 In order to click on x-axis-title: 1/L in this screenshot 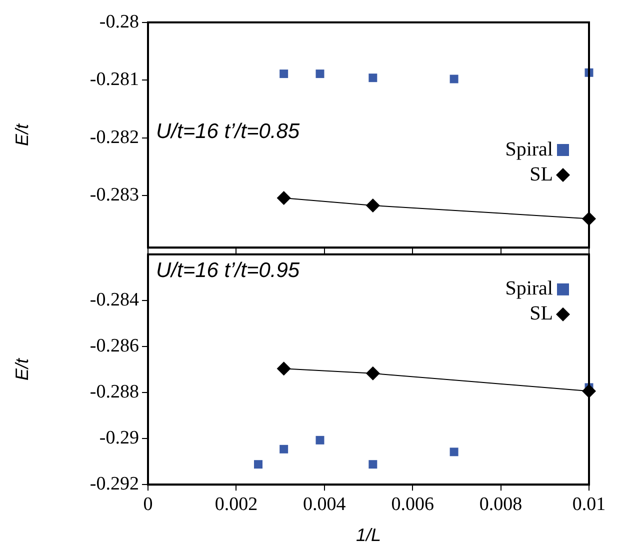, I will do `click(369, 535)`.